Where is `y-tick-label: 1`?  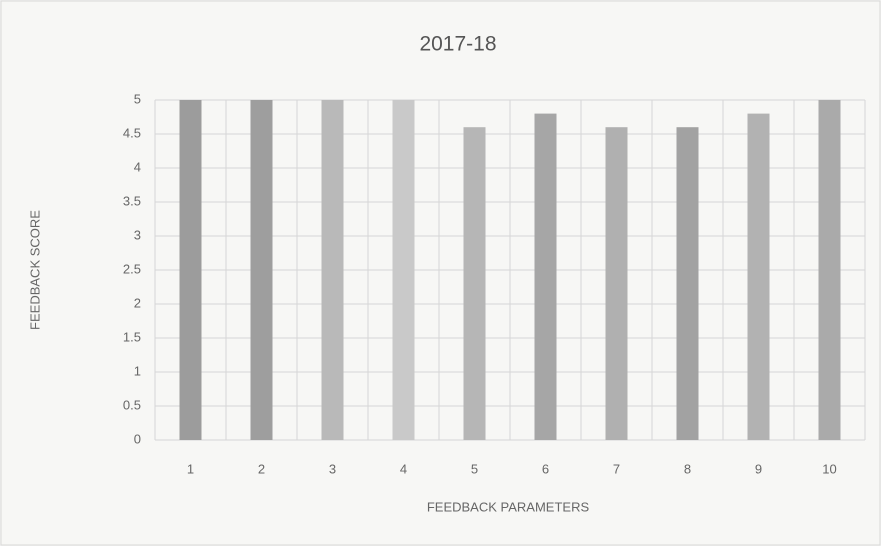
y-tick-label: 1 is located at coordinates (137, 370).